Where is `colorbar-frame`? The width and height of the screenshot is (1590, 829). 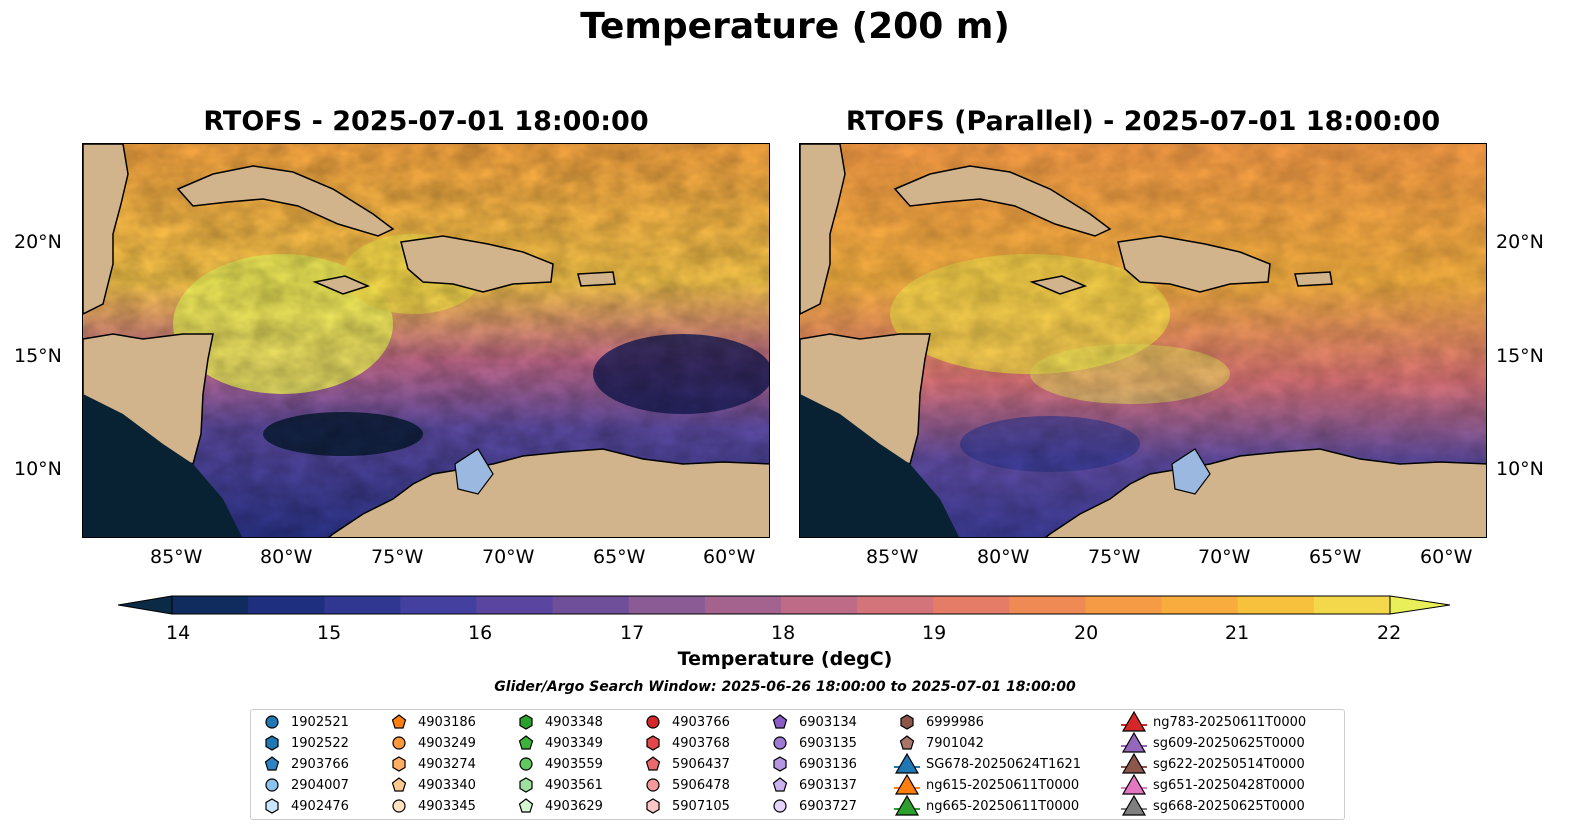
colorbar-frame is located at coordinates (781, 605).